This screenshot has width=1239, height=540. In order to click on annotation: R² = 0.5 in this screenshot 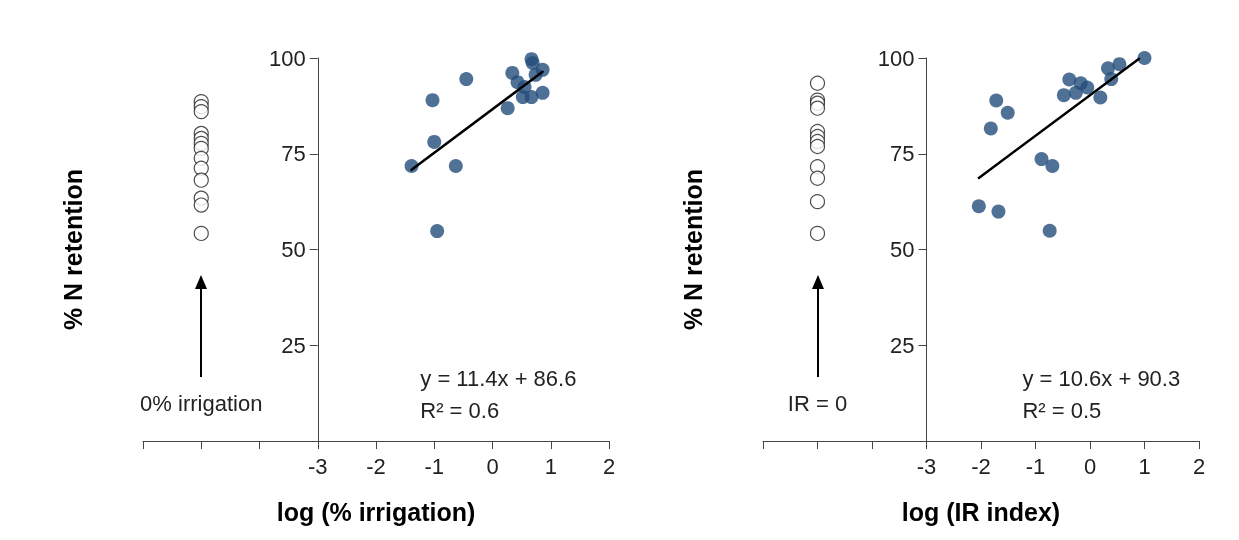, I will do `click(1062, 410)`.